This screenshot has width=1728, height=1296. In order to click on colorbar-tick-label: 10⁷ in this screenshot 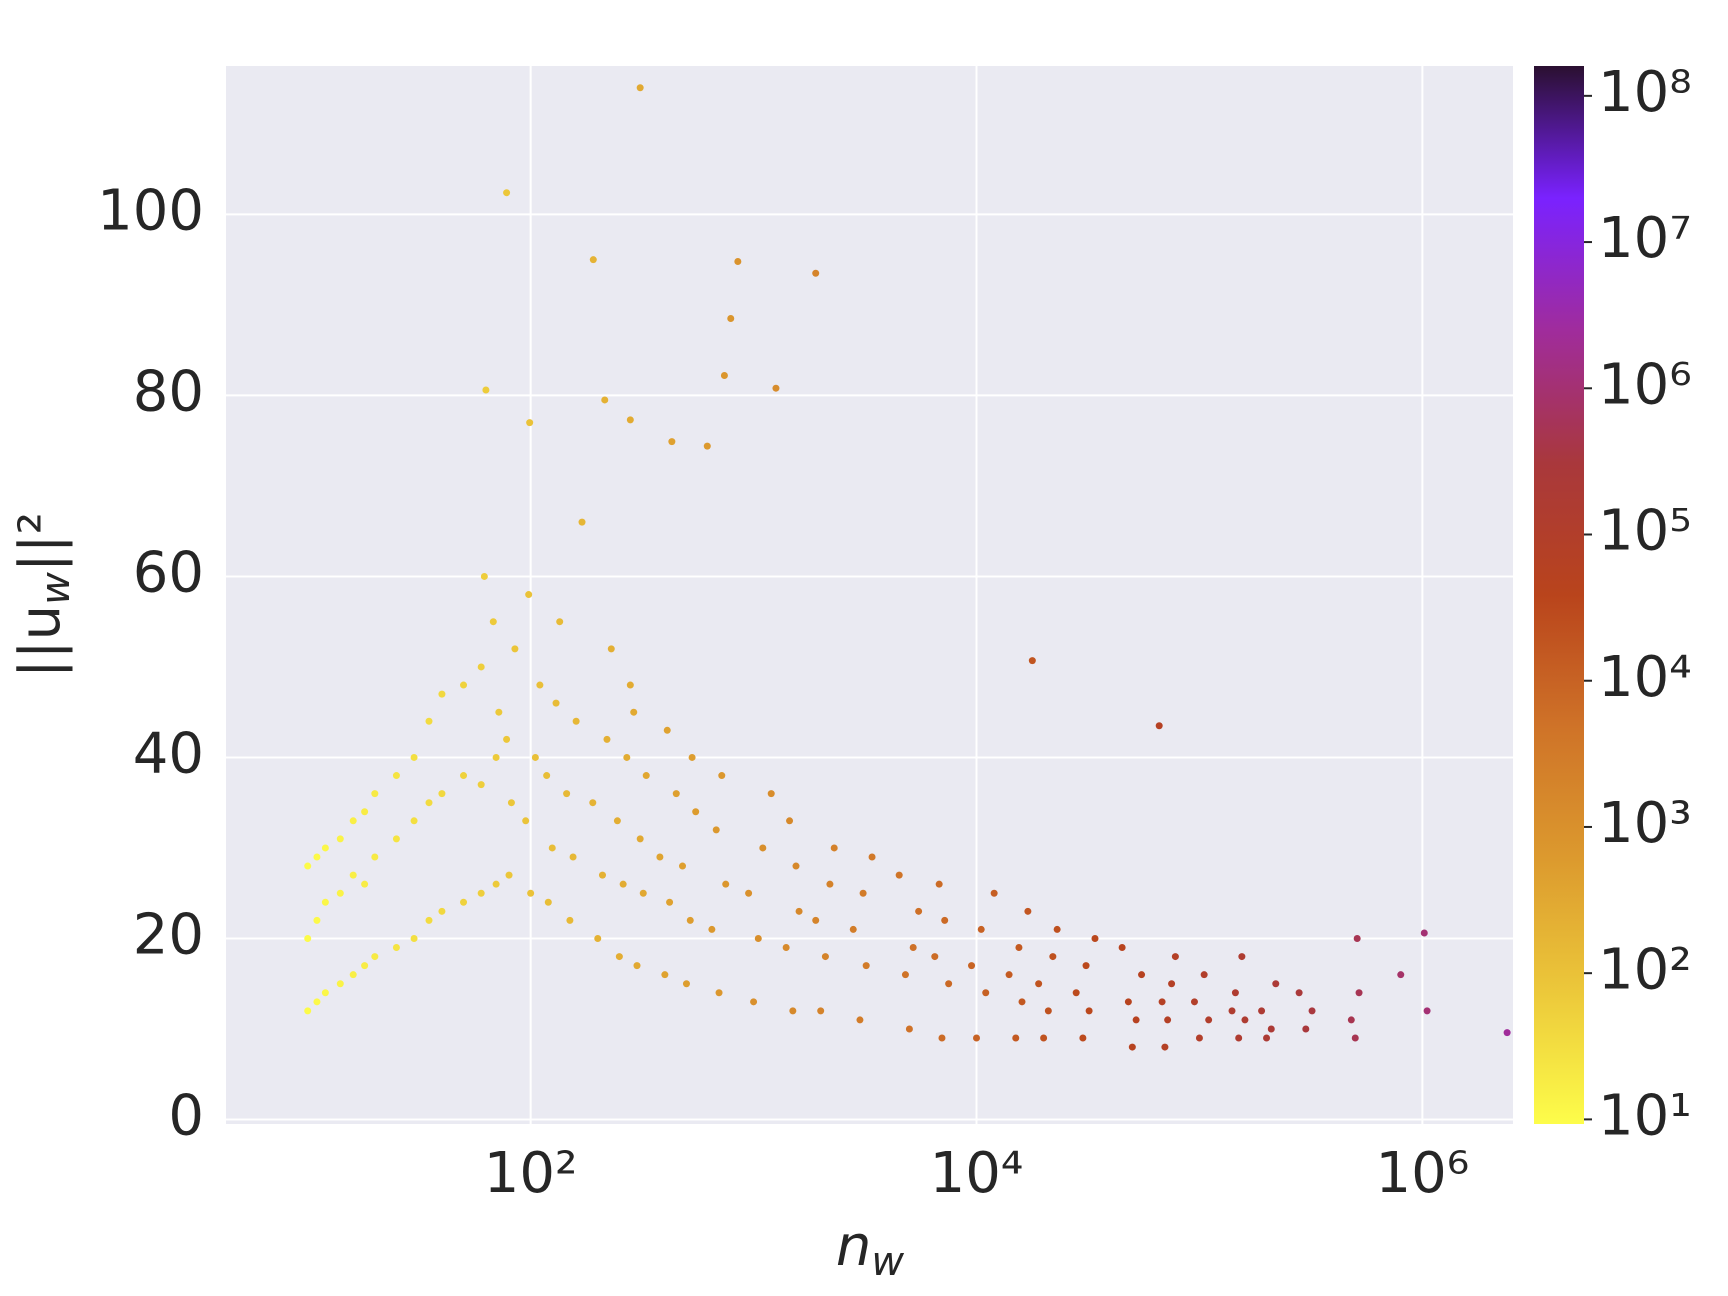, I will do `click(1645, 238)`.